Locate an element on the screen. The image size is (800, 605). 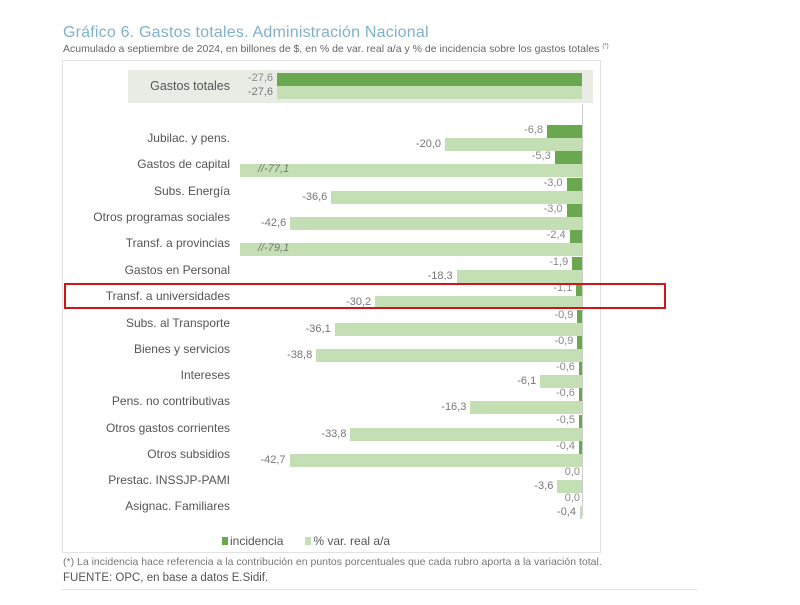
legend-swatch-incidencia is located at coordinates (225, 541).